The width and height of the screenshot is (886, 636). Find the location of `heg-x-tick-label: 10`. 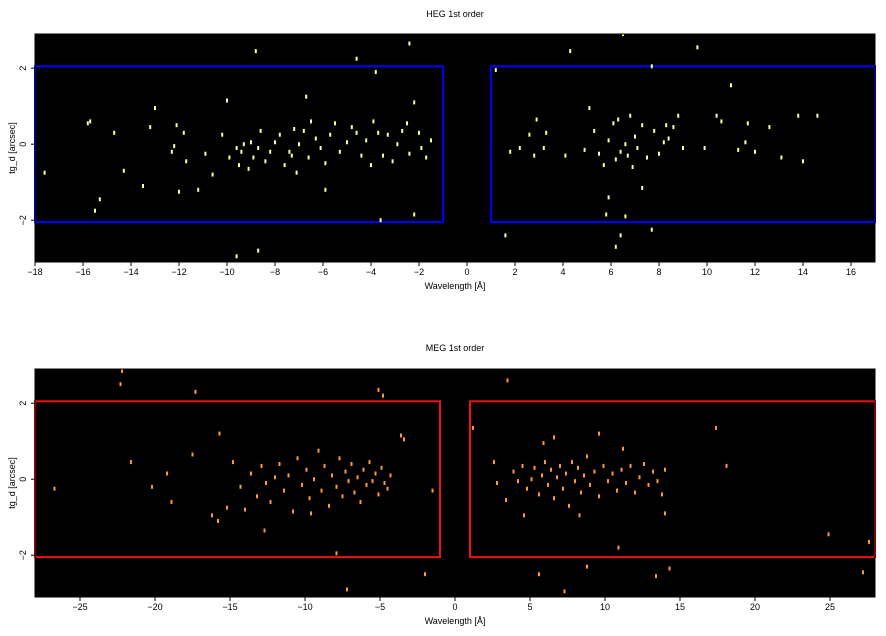

heg-x-tick-label: 10 is located at coordinates (707, 272).